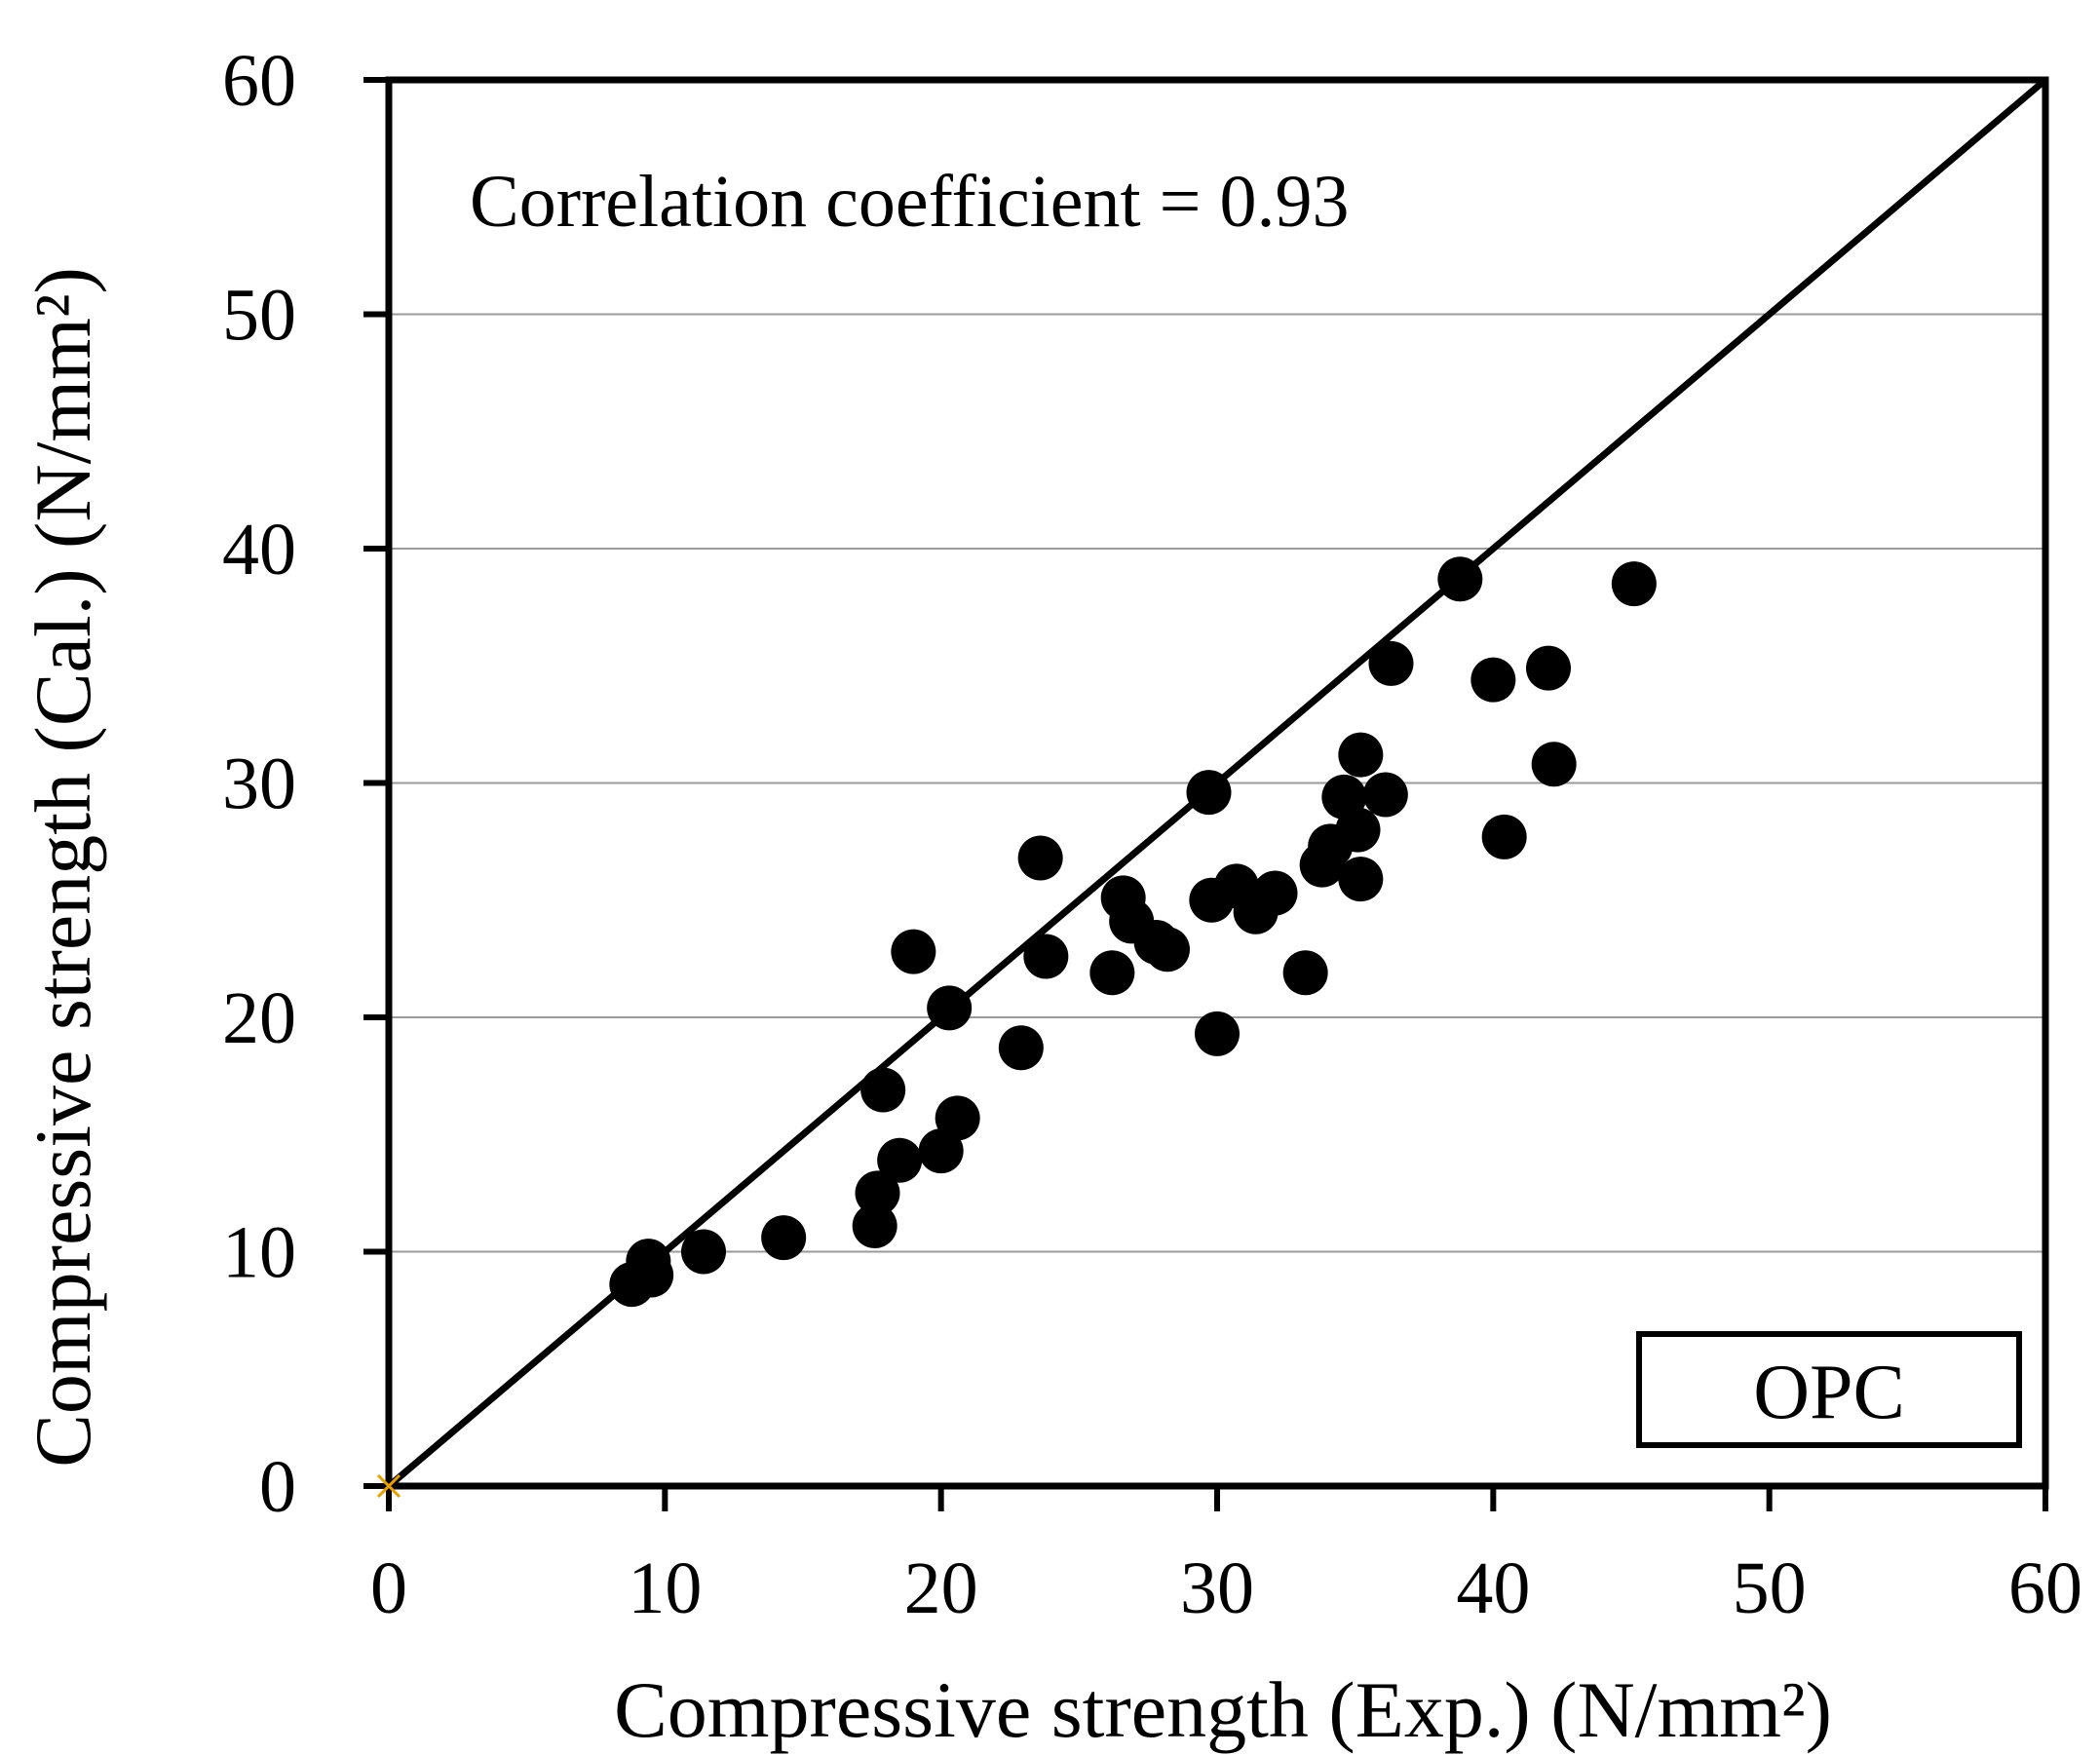 The height and width of the screenshot is (1755, 2100). I want to click on x-axis-title: Compressive strength (Exp.) (N/mm²), so click(1223, 1709).